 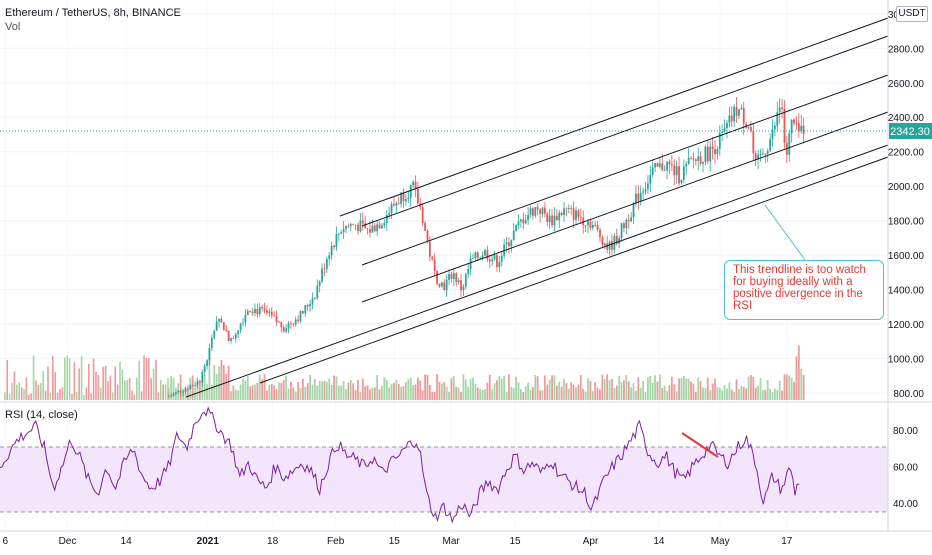 I want to click on rsi-divergence-line, so click(x=700, y=445).